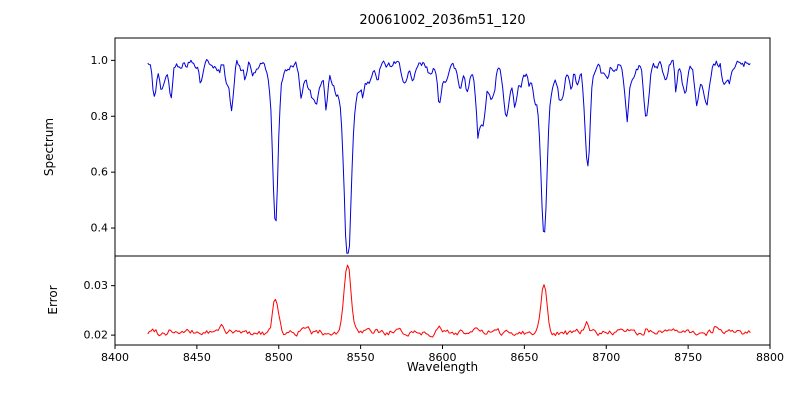 The width and height of the screenshot is (800, 400). What do you see at coordinates (449, 301) in the screenshot?
I see `error-line` at bounding box center [449, 301].